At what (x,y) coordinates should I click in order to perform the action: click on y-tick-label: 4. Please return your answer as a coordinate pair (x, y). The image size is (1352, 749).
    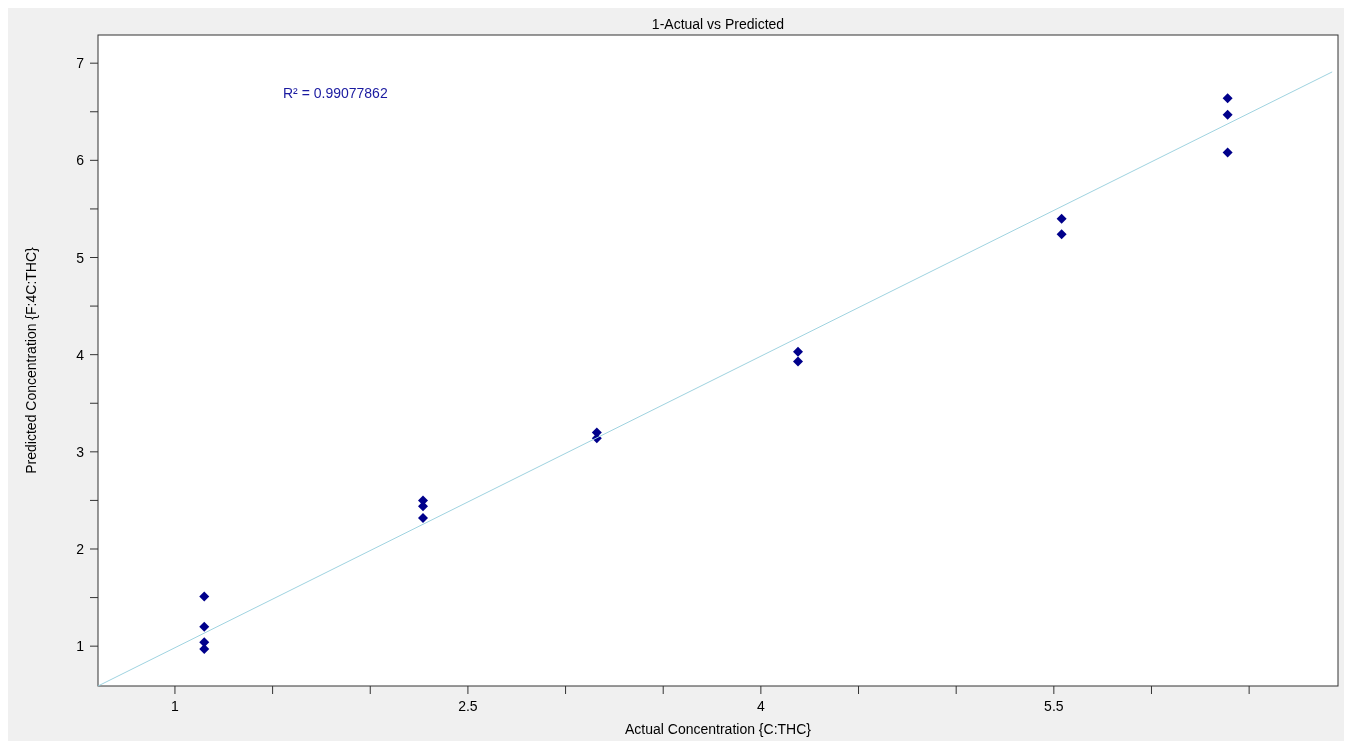
    Looking at the image, I should click on (80, 354).